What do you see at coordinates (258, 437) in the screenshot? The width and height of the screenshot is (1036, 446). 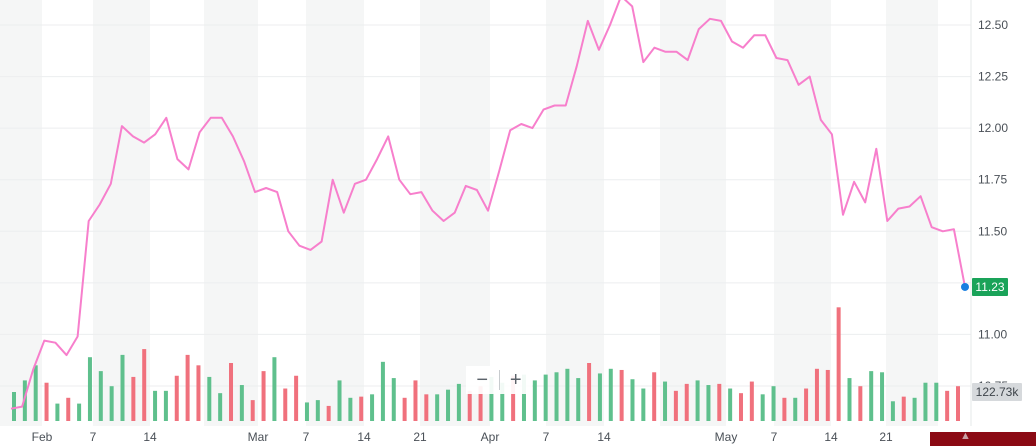 I see `x-tick-label: Mar` at bounding box center [258, 437].